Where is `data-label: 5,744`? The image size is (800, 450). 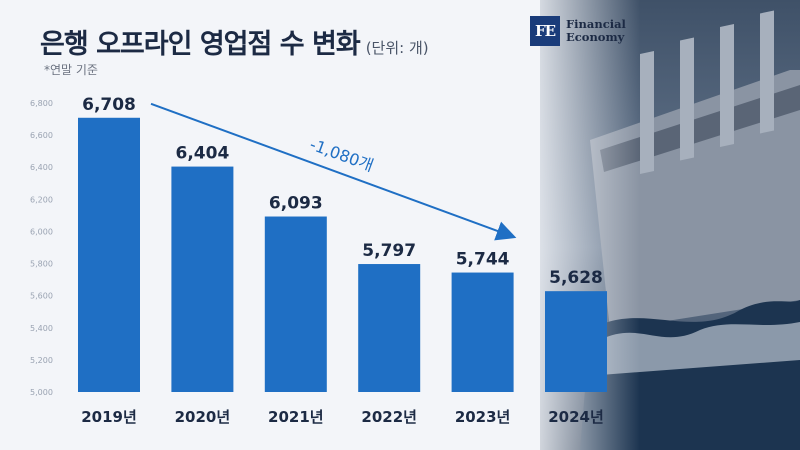 data-label: 5,744 is located at coordinates (483, 260).